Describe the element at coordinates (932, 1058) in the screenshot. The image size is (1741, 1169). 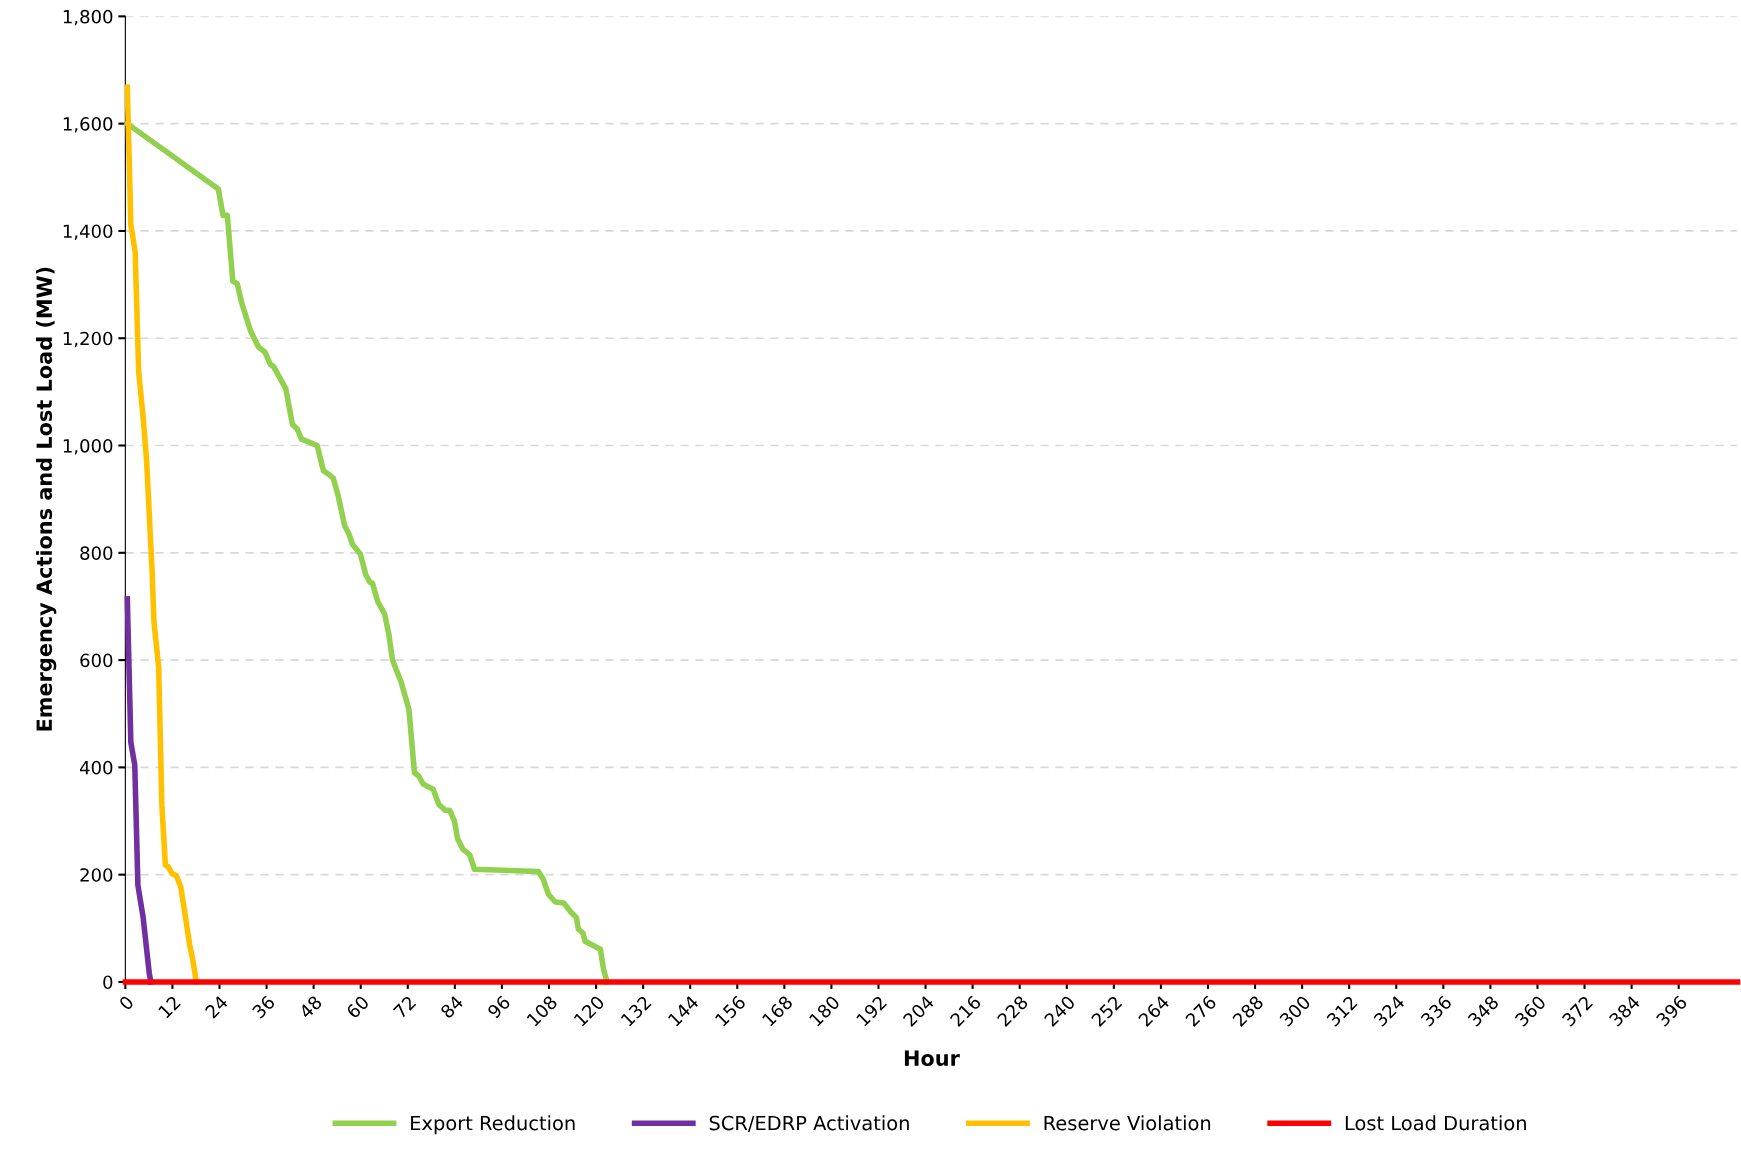
I see `x-axis-title: Hour` at that location.